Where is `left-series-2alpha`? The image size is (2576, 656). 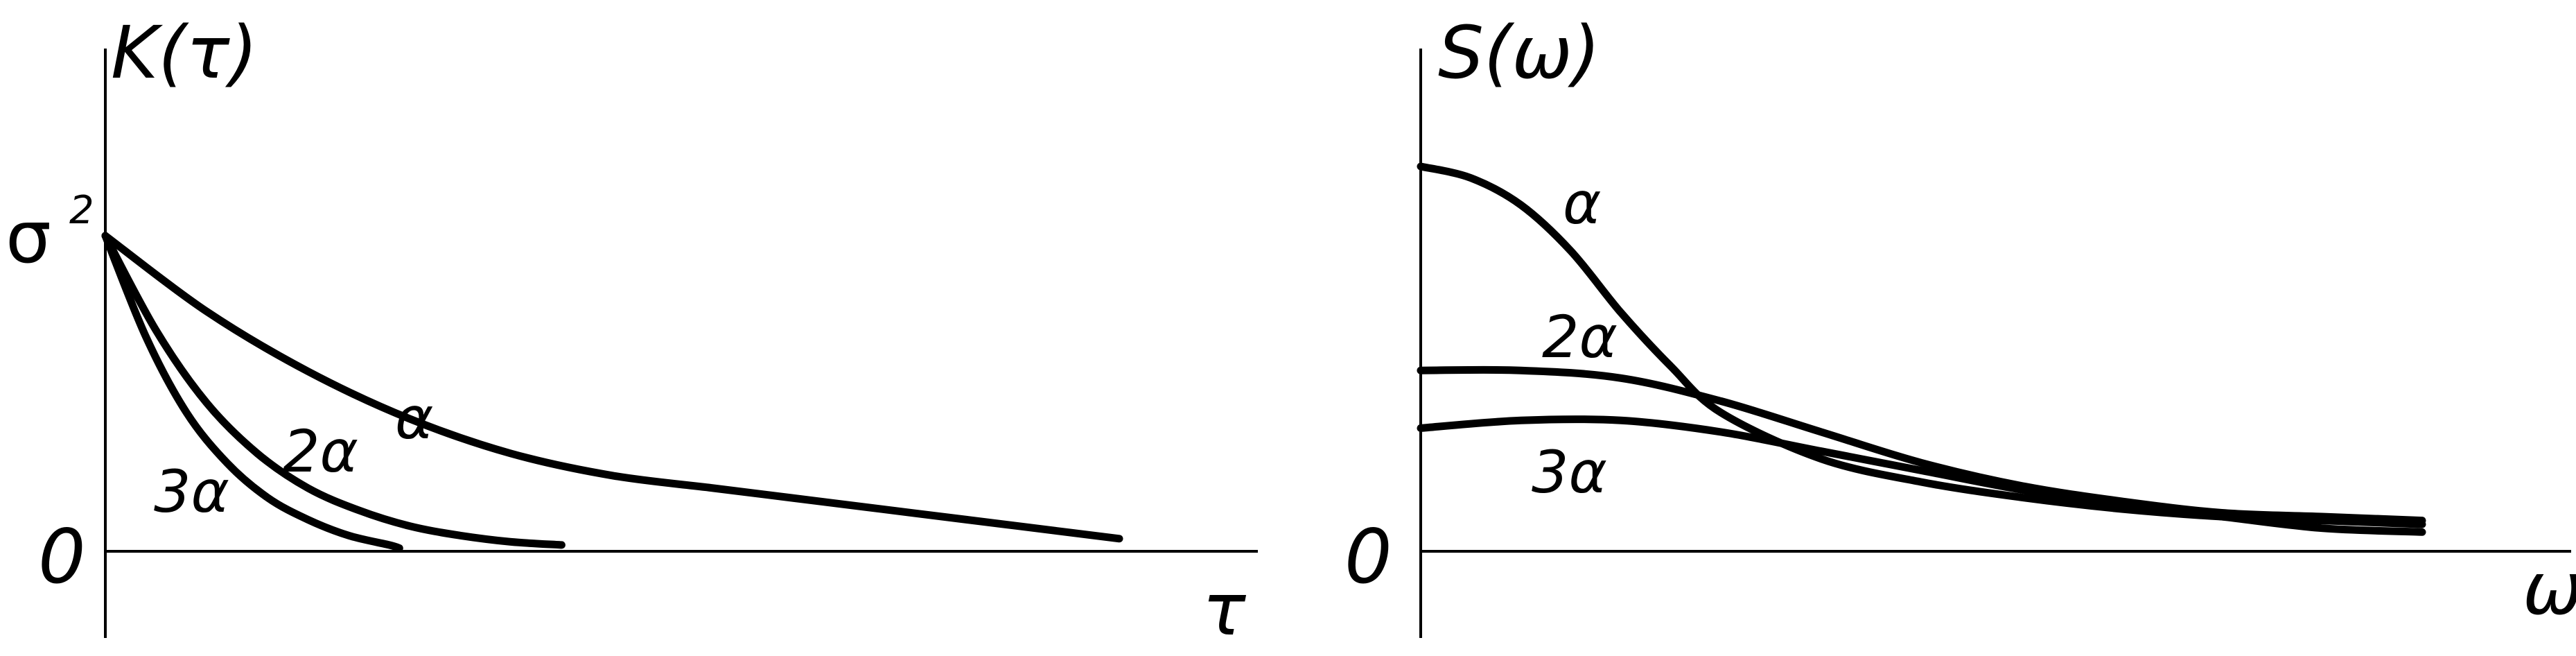 left-series-2alpha is located at coordinates (333, 390).